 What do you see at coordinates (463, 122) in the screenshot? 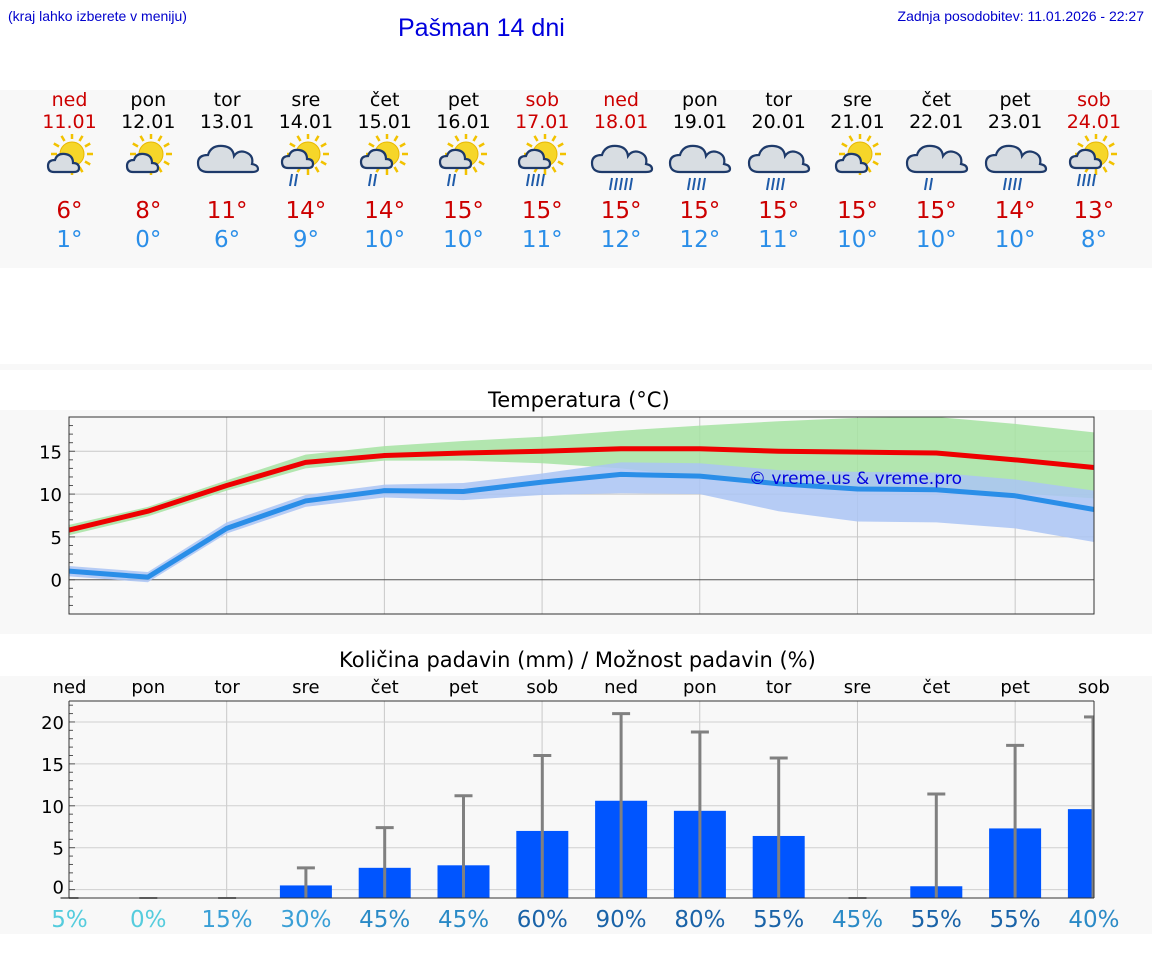
I see `day-date: 16.01` at bounding box center [463, 122].